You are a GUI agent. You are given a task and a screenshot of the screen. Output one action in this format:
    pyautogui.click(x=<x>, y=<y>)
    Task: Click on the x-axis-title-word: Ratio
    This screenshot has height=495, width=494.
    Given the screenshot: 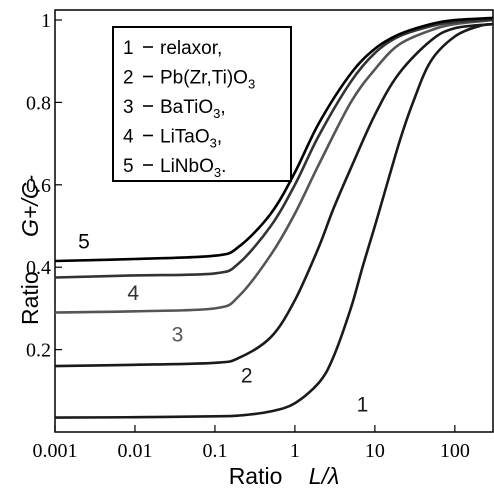 What is the action you would take?
    pyautogui.click(x=256, y=476)
    